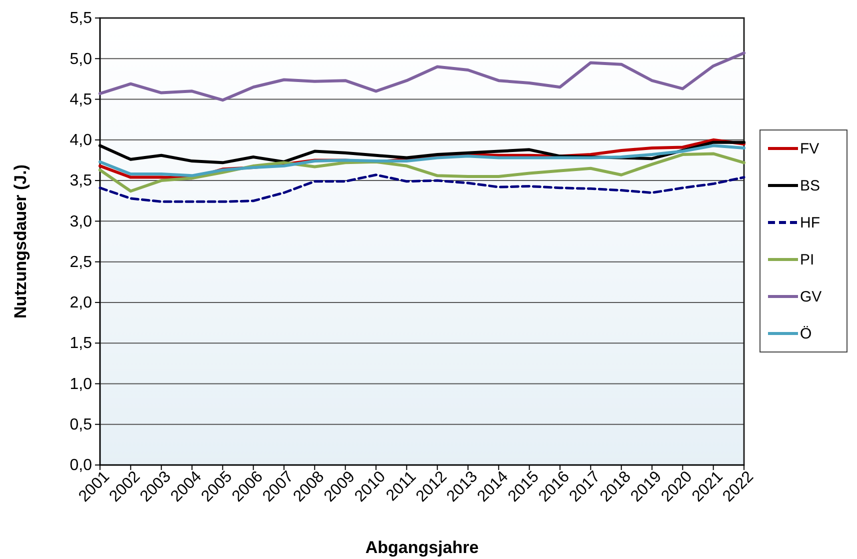 The width and height of the screenshot is (857, 559). What do you see at coordinates (422, 547) in the screenshot?
I see `x-axis-title: Abgangsjahre` at bounding box center [422, 547].